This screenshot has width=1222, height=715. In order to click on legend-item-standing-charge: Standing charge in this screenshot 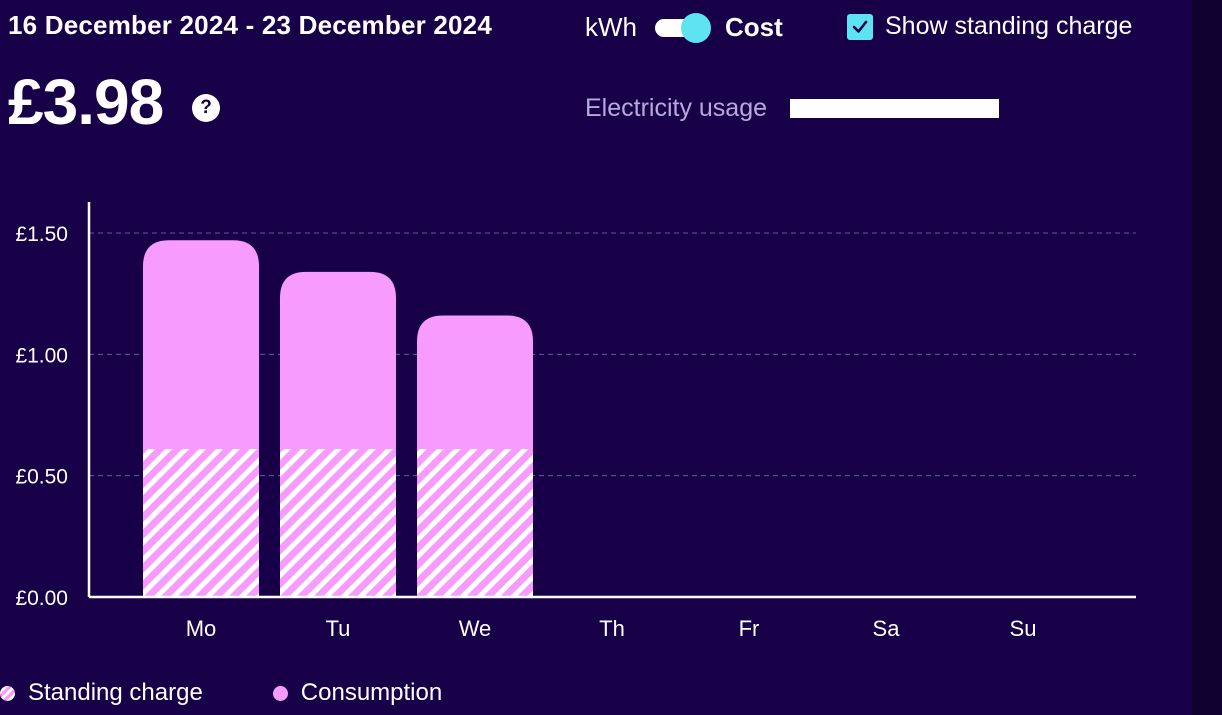, I will do `click(101, 693)`.